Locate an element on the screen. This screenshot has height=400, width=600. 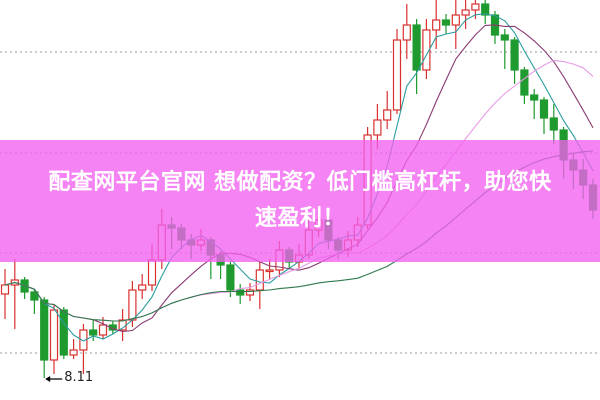
banner-line-1: 配查网平台官网 想做配资？低门槛高杠杆，助您快 is located at coordinates (300, 182).